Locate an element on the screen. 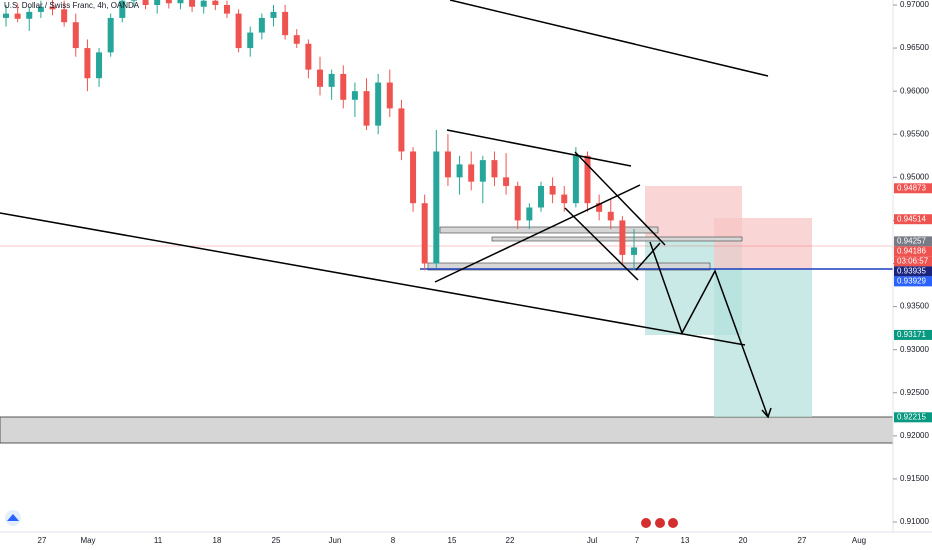  price-badge-label: 0.93929 is located at coordinates (911, 280).